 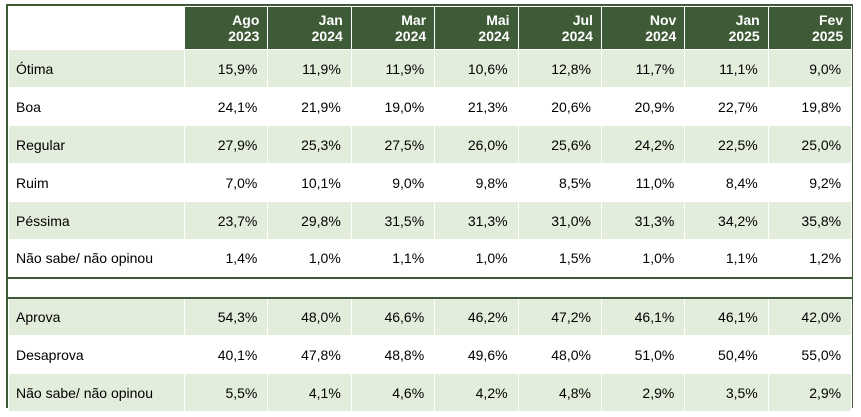 I want to click on value-cell: 1,4%, so click(x=226, y=258).